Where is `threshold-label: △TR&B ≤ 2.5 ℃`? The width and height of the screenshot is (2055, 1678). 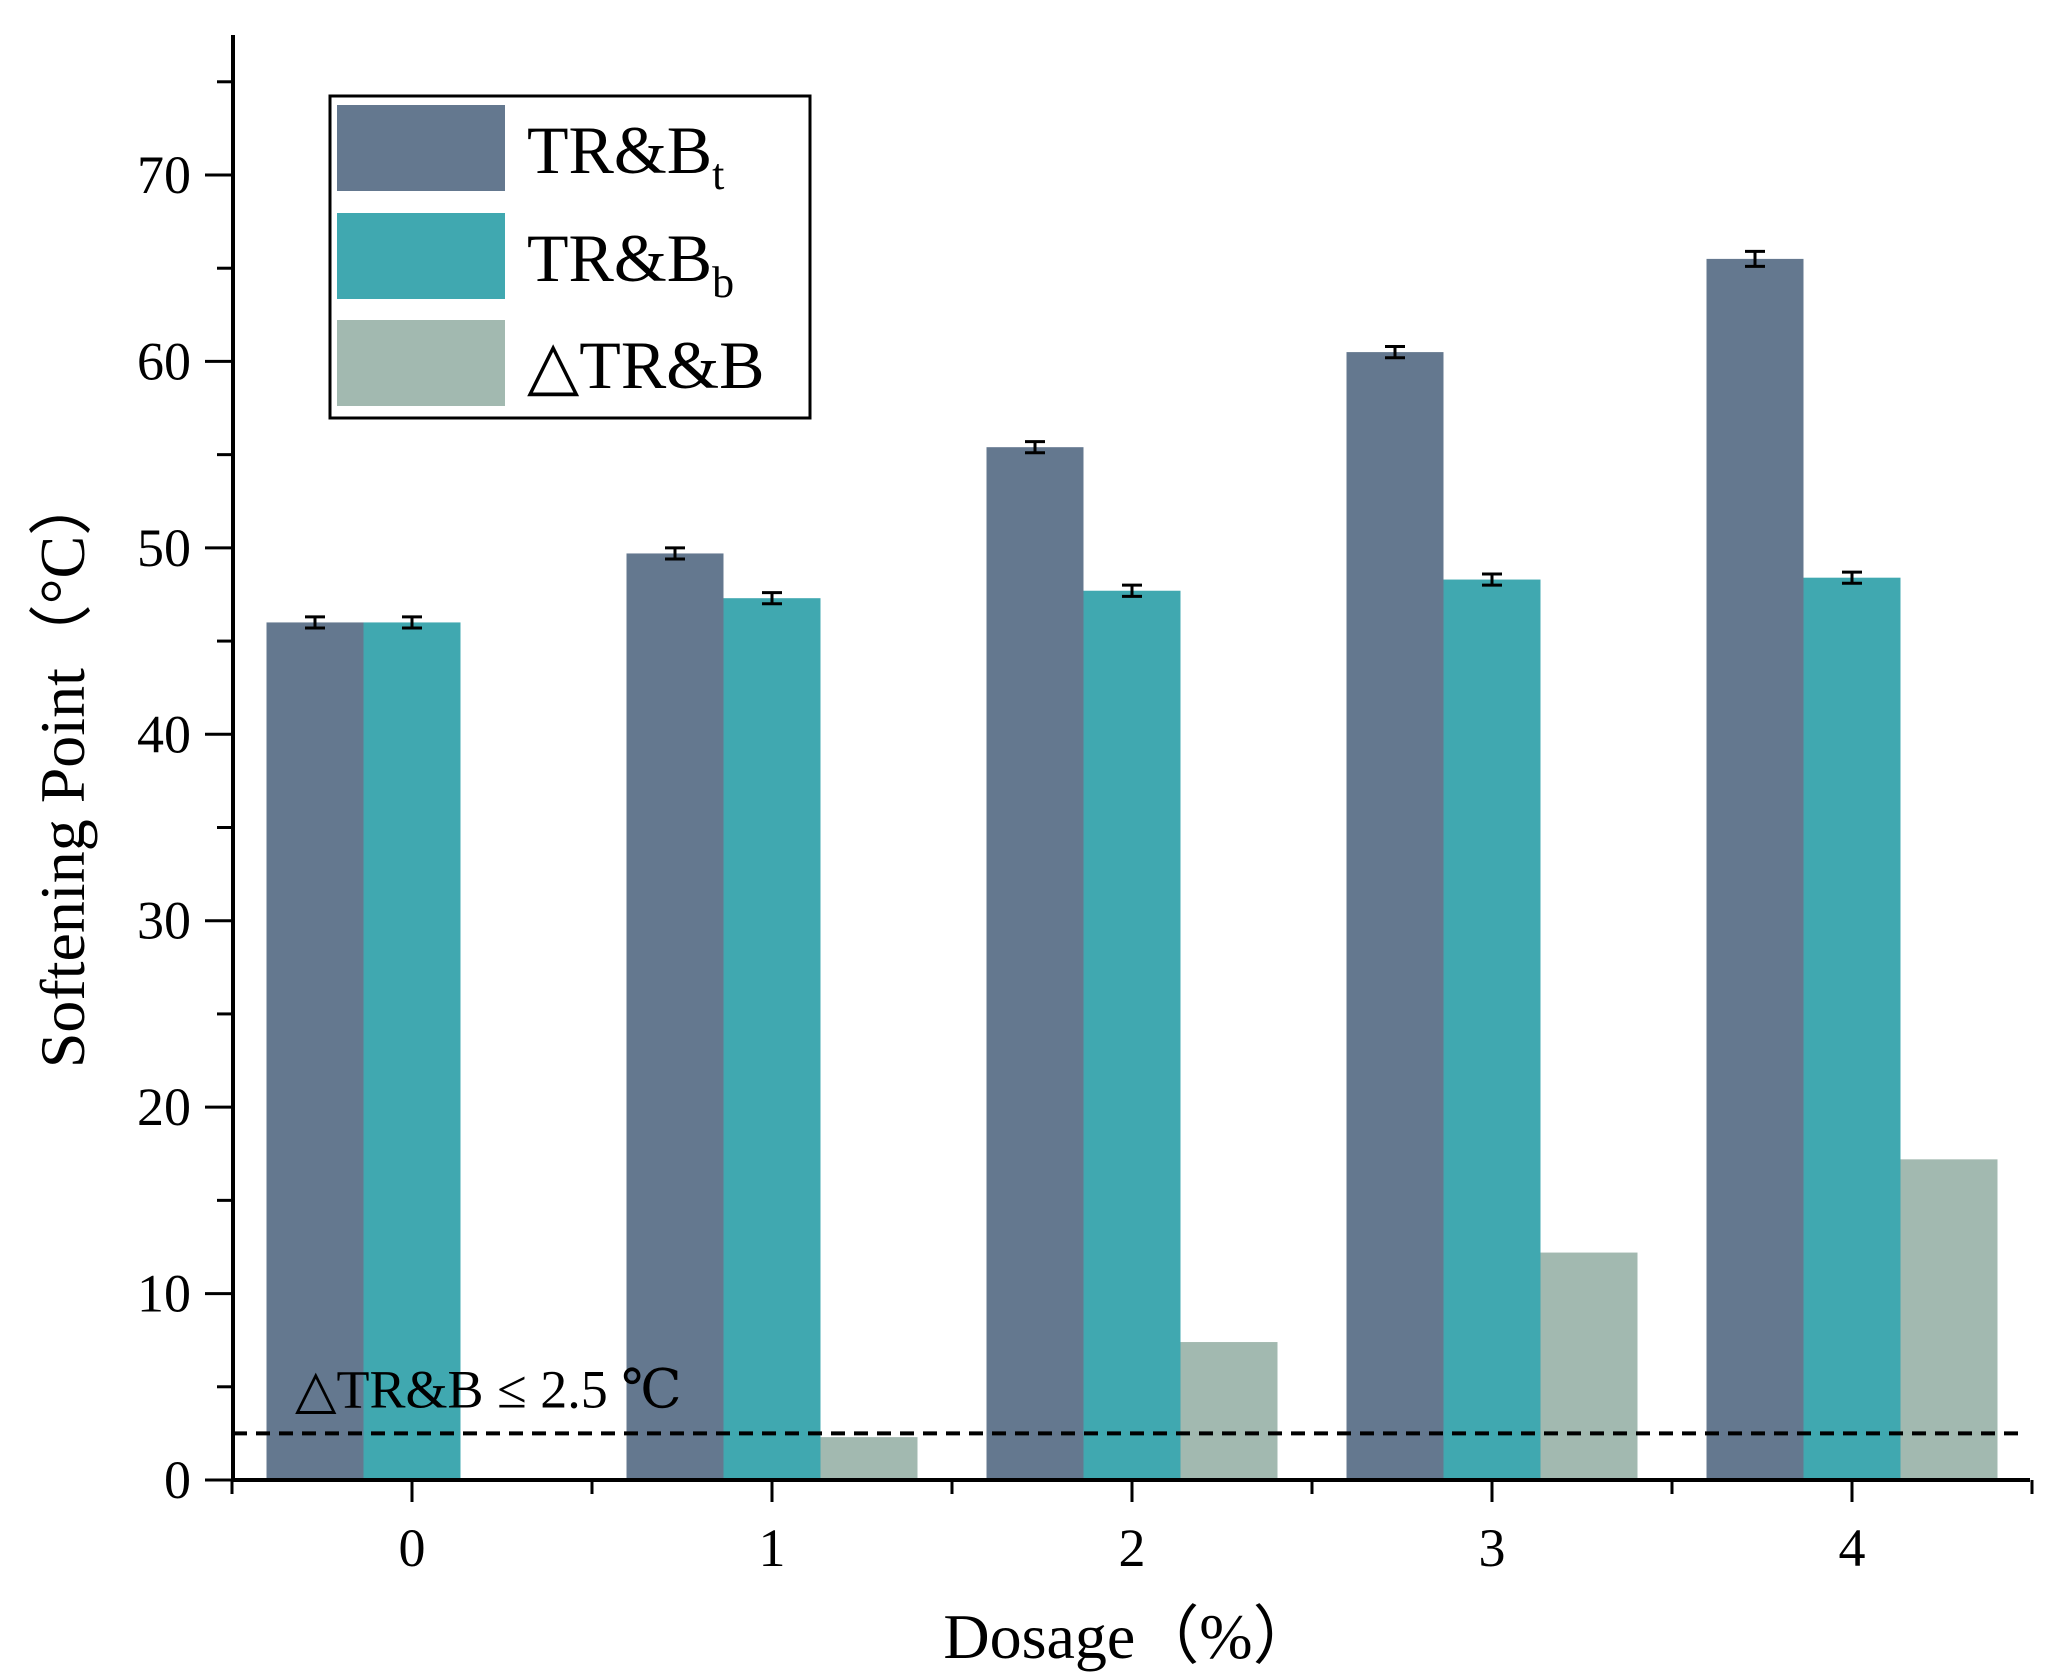
threshold-label: △TR&B ≤ 2.5 ℃ is located at coordinates (488, 1389).